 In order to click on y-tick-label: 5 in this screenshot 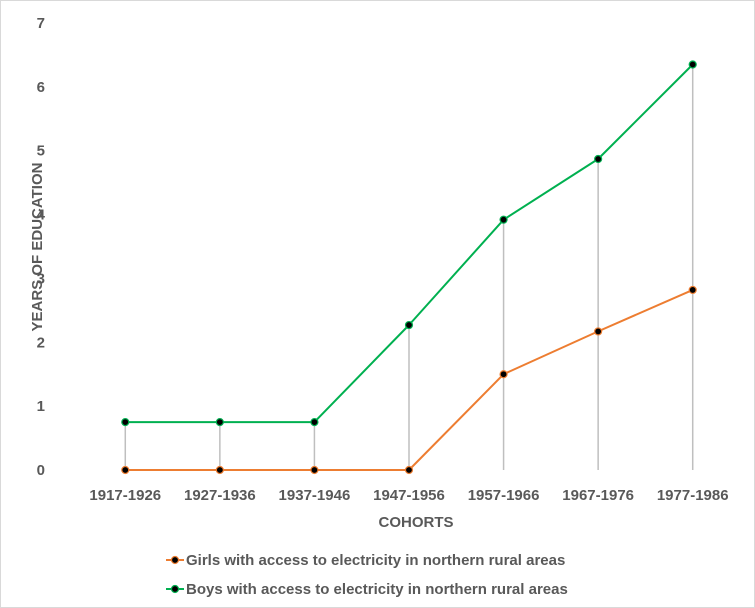, I will do `click(41, 151)`.